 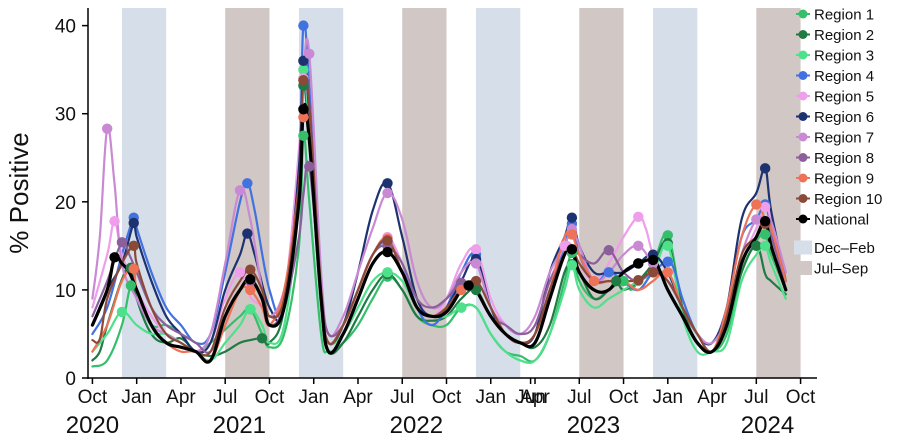 I want to click on y-tick-label: 10, so click(x=65, y=291).